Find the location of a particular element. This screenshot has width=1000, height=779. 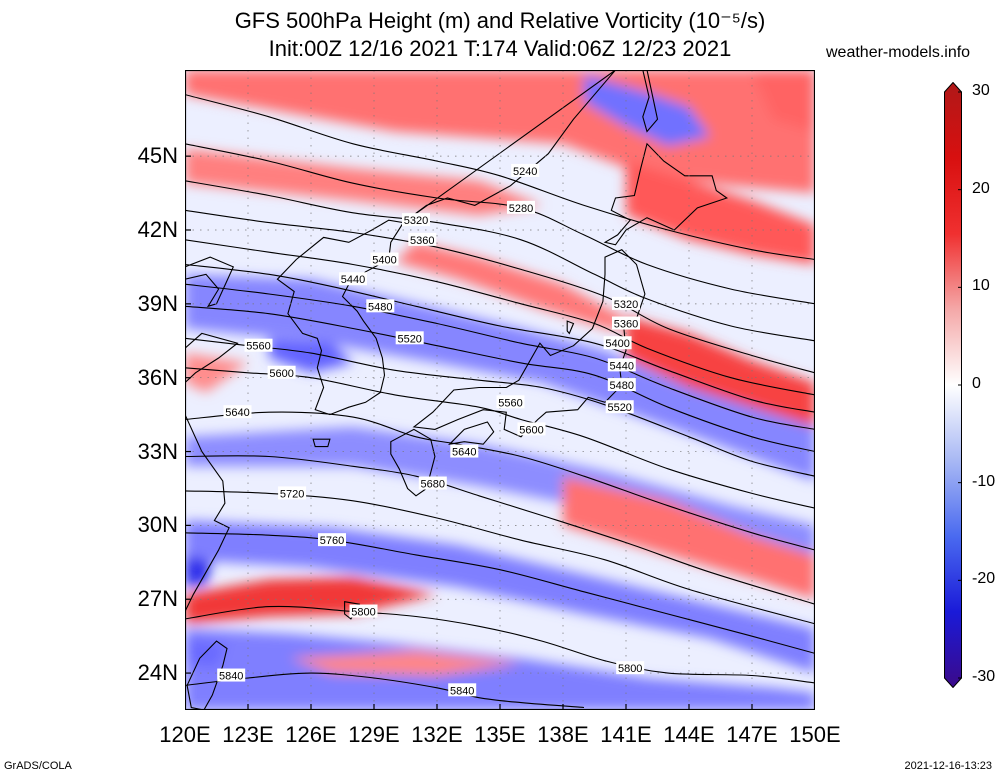

lon-label: 144E is located at coordinates (689, 734).